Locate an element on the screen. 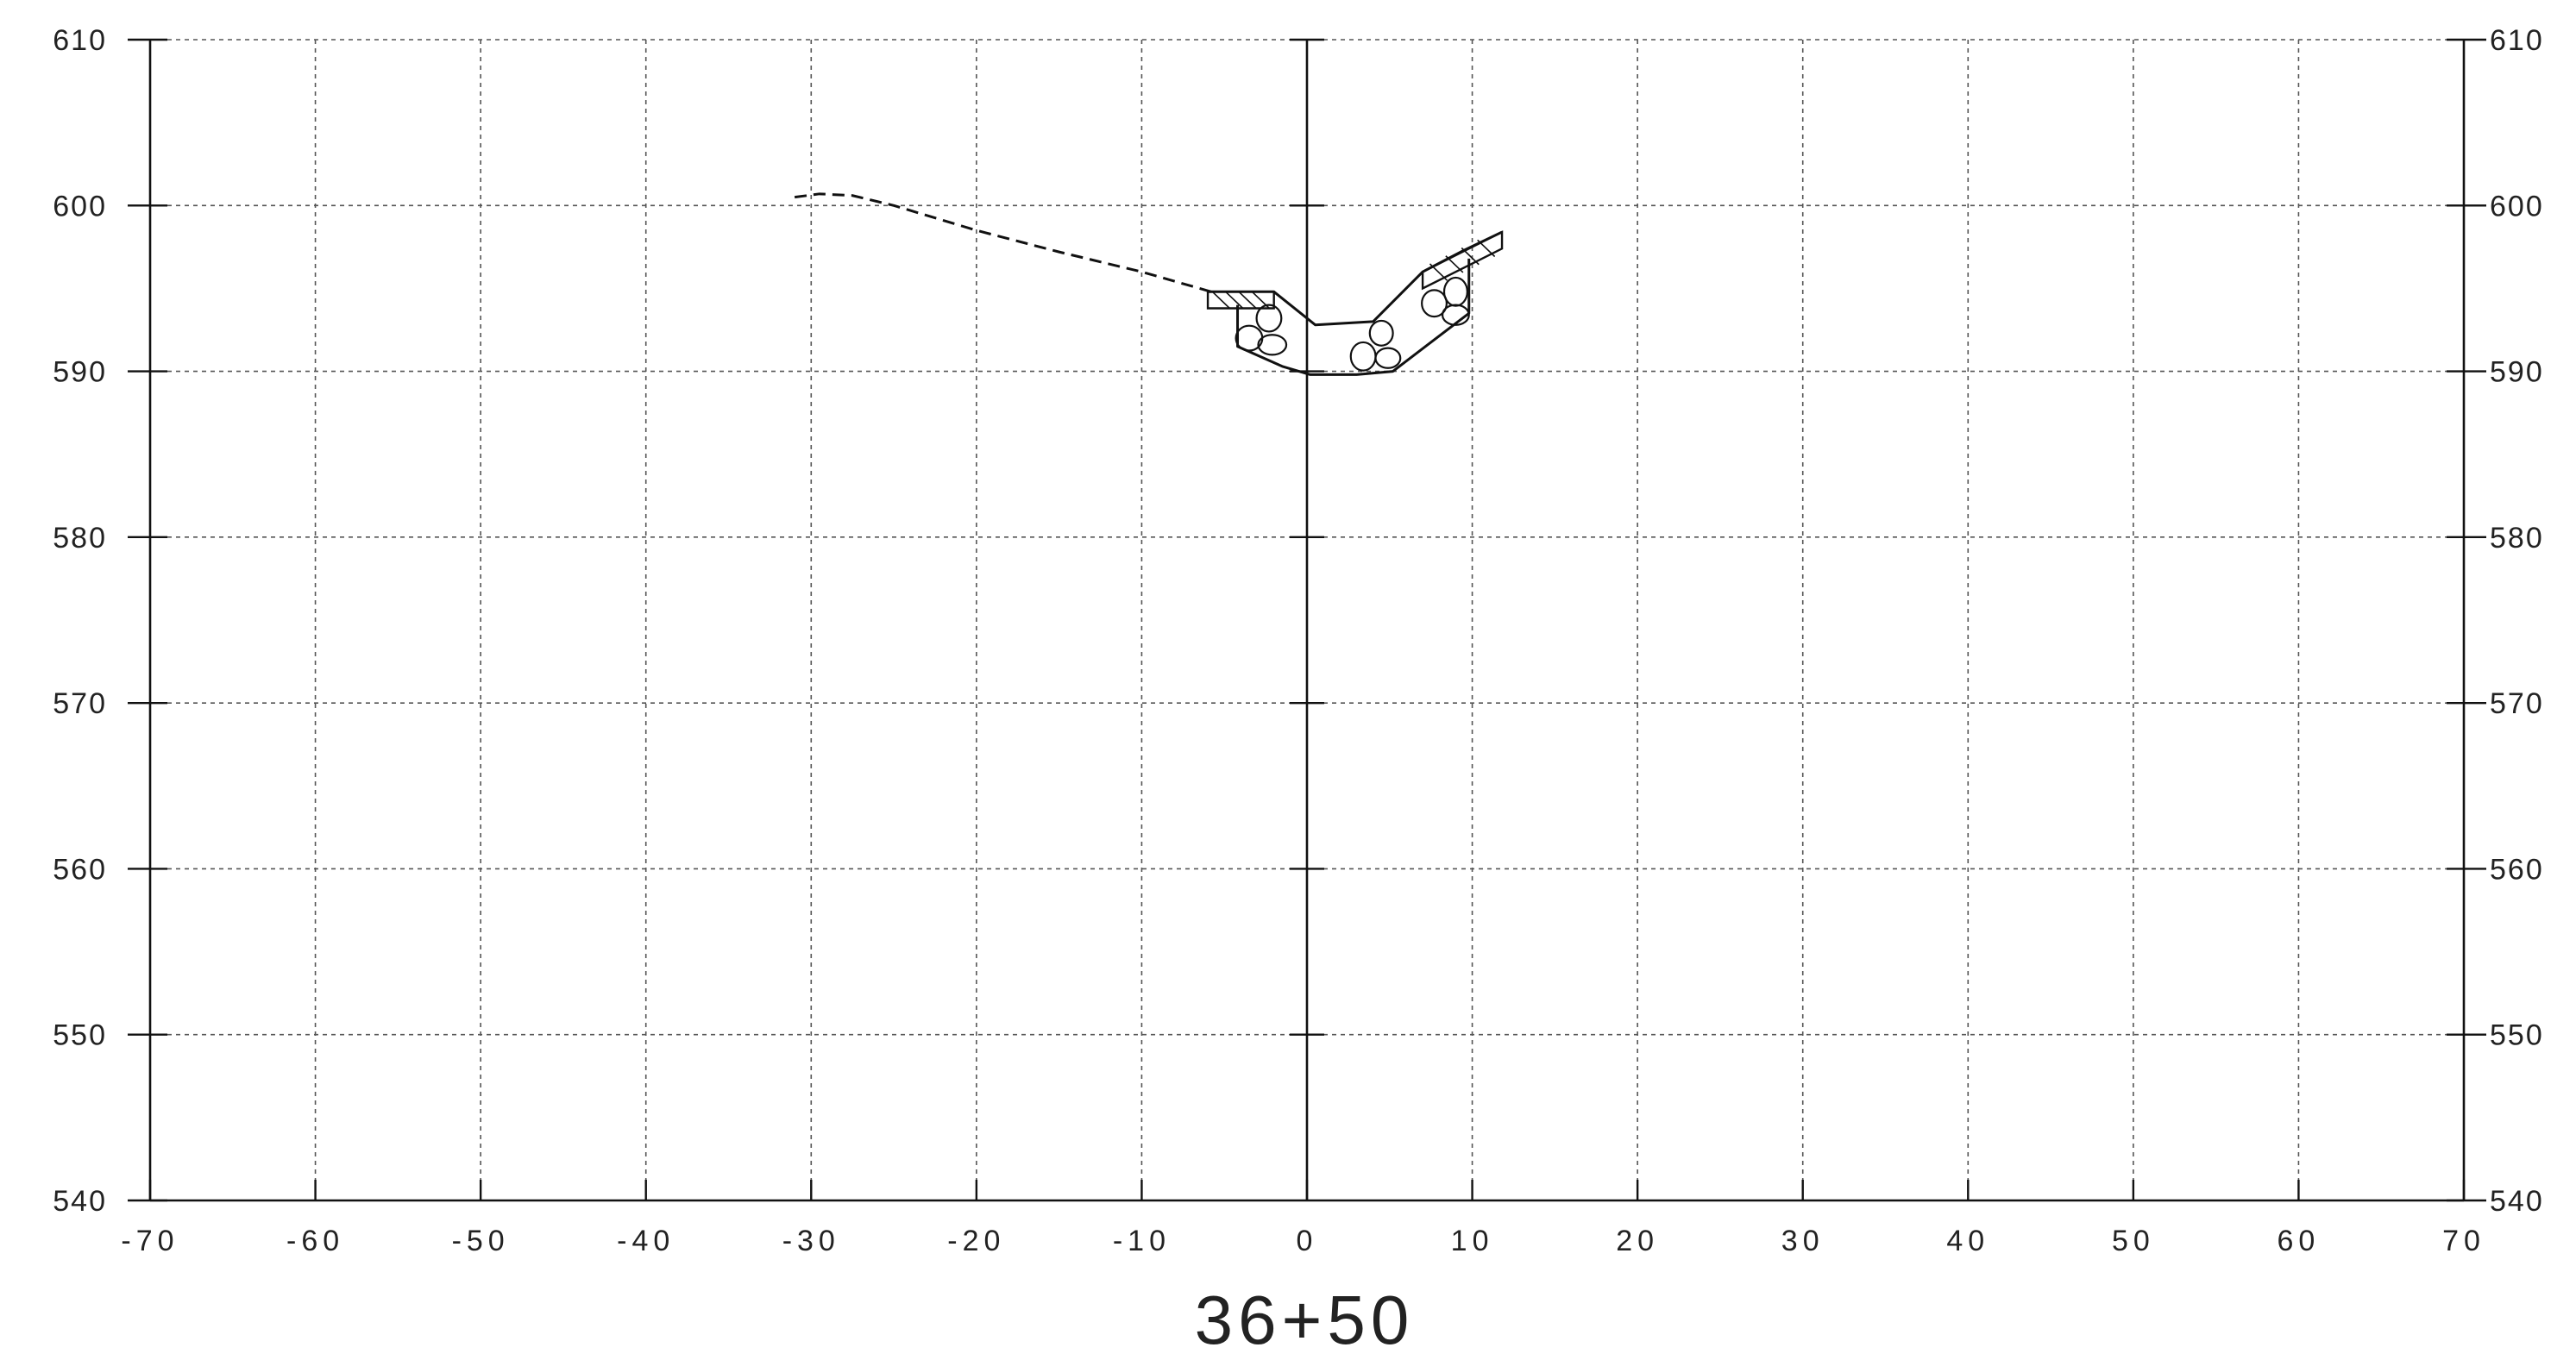  x-tick-label: 30 is located at coordinates (1803, 1241).